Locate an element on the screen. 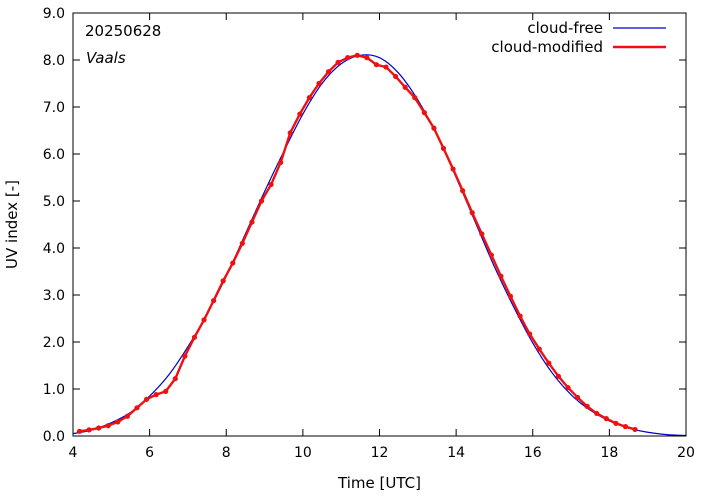 This screenshot has height=497, width=702. x-tick-label: 18 is located at coordinates (609, 453).